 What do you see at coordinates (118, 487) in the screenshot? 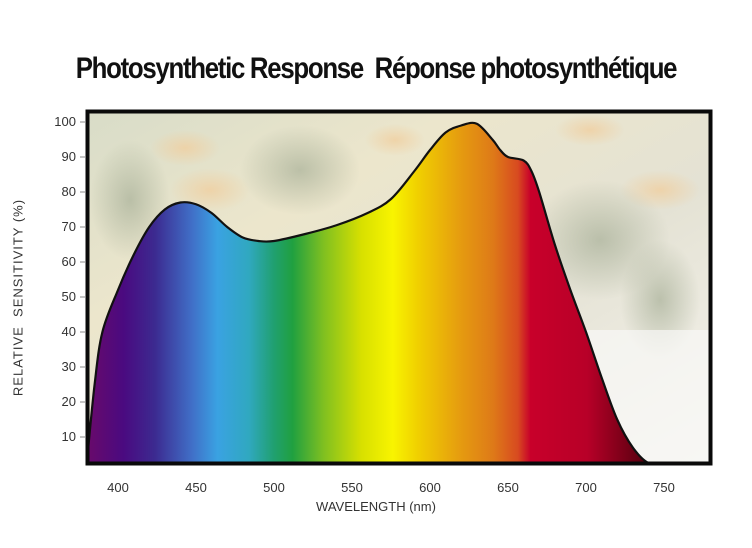
I see `x-tick-label: 400` at bounding box center [118, 487].